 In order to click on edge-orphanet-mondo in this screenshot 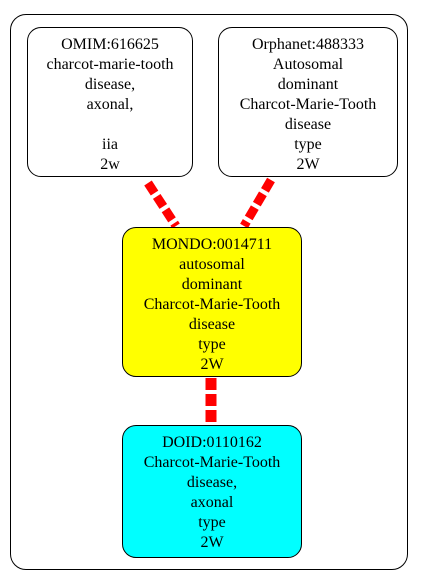, I will do `click(257, 203)`.